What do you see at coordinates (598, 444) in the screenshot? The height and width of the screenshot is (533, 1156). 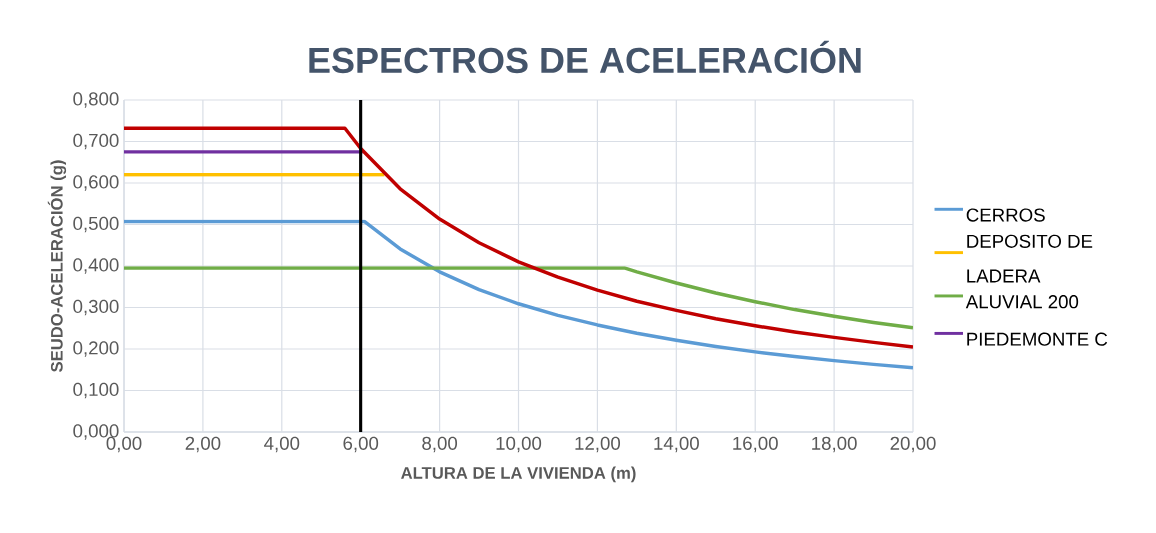 I see `x-tick-label: 12,00` at bounding box center [598, 444].